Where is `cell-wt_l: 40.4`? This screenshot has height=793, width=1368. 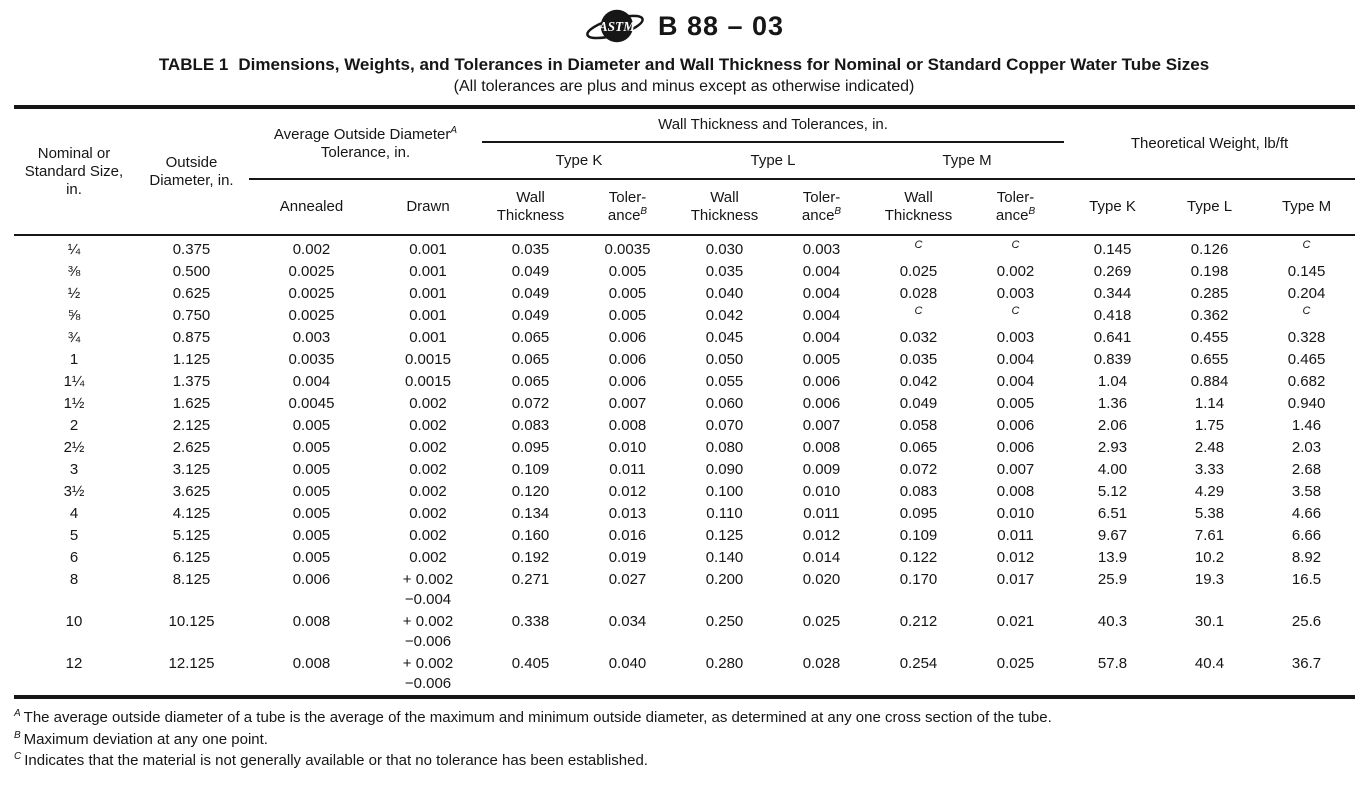 cell-wt_l: 40.4 is located at coordinates (1209, 663).